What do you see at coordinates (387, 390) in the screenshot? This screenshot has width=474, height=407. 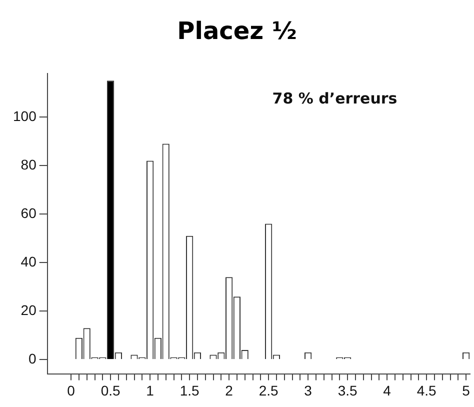 I see `x-tick-label: 4` at bounding box center [387, 390].